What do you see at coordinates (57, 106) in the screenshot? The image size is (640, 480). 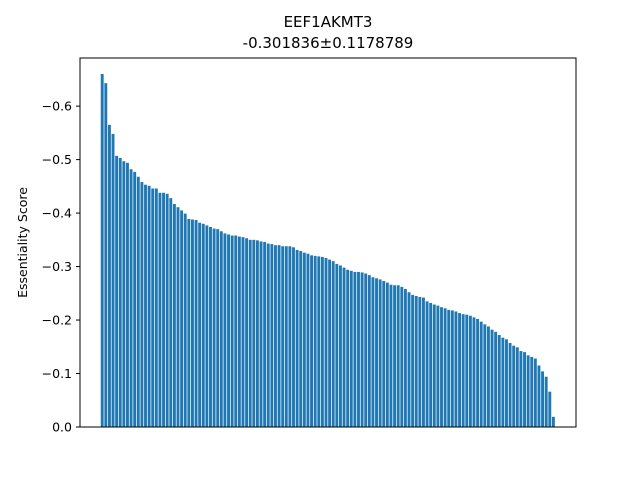 I see `y-tick-label: −0.6` at bounding box center [57, 106].